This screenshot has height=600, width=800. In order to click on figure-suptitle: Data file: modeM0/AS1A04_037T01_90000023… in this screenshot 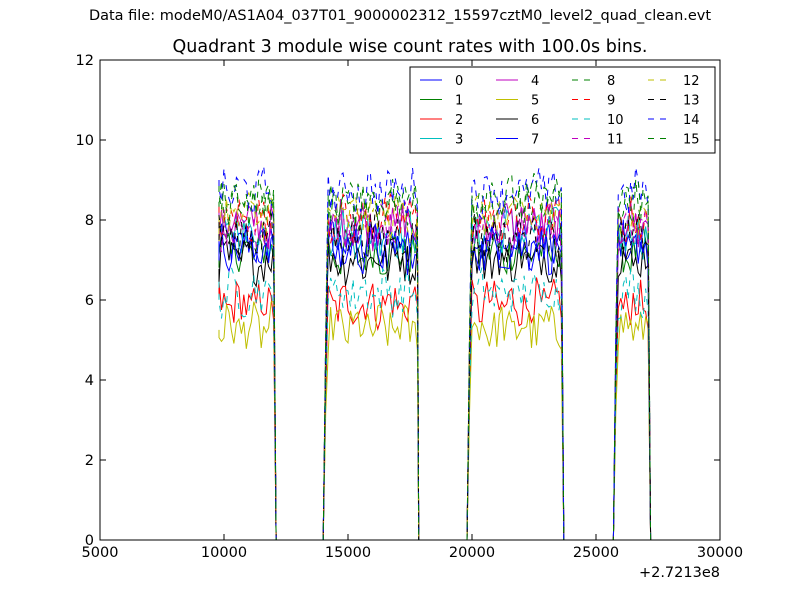, I will do `click(400, 16)`.